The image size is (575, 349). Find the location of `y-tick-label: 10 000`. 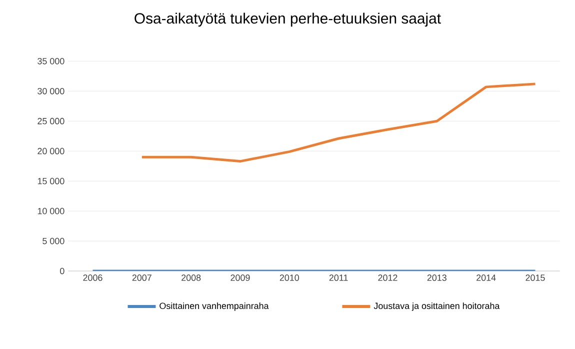

y-tick-label: 10 000 is located at coordinates (51, 211).